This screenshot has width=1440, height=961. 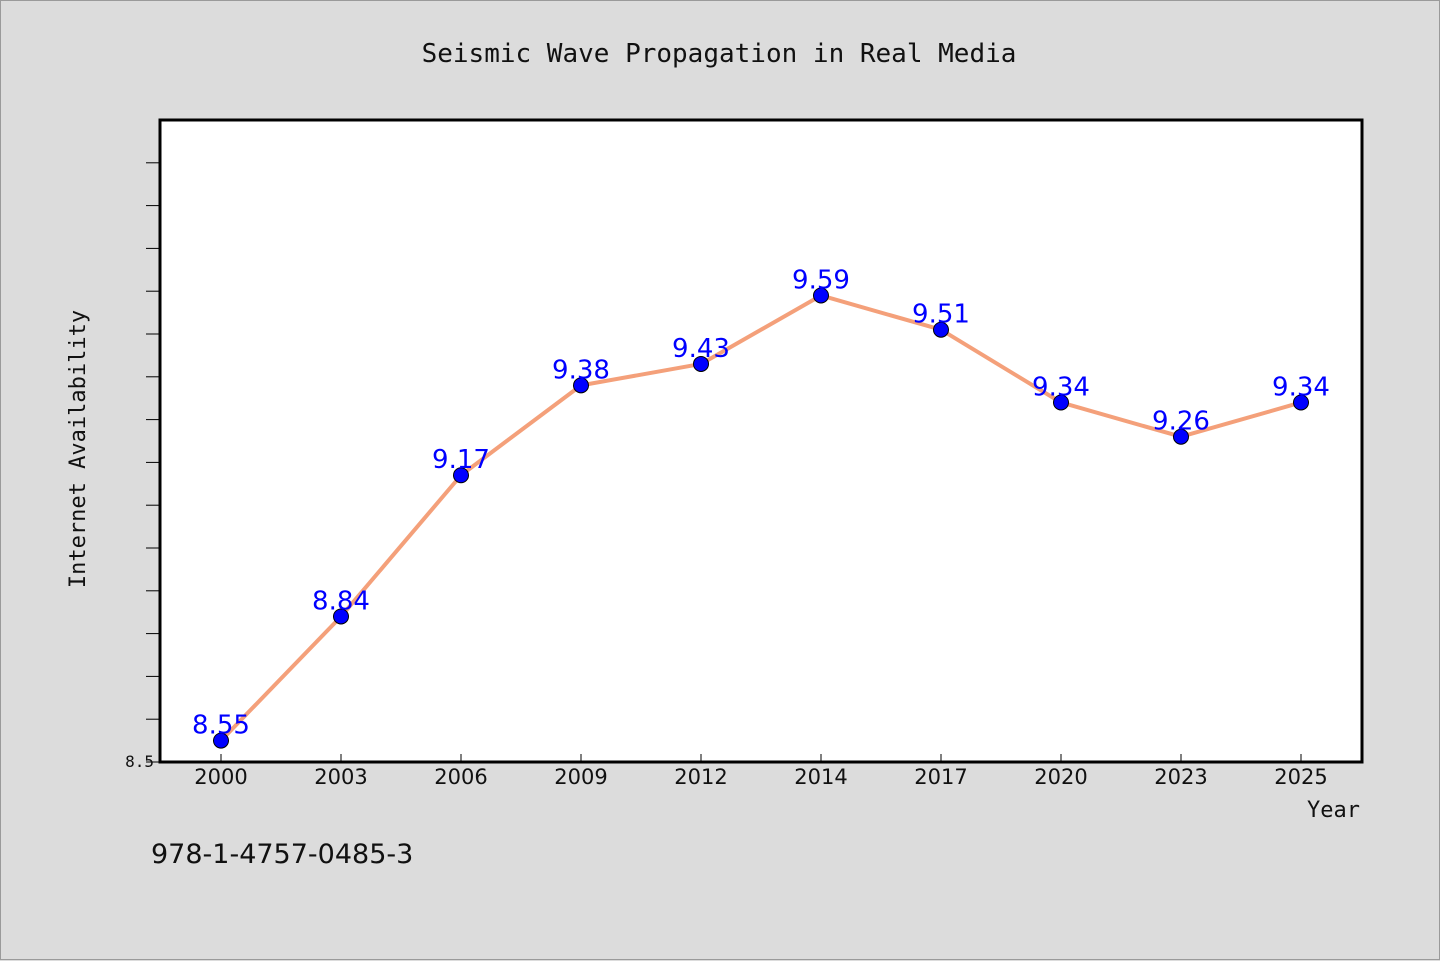 I want to click on x-axis-label: Year, so click(x=1333, y=810).